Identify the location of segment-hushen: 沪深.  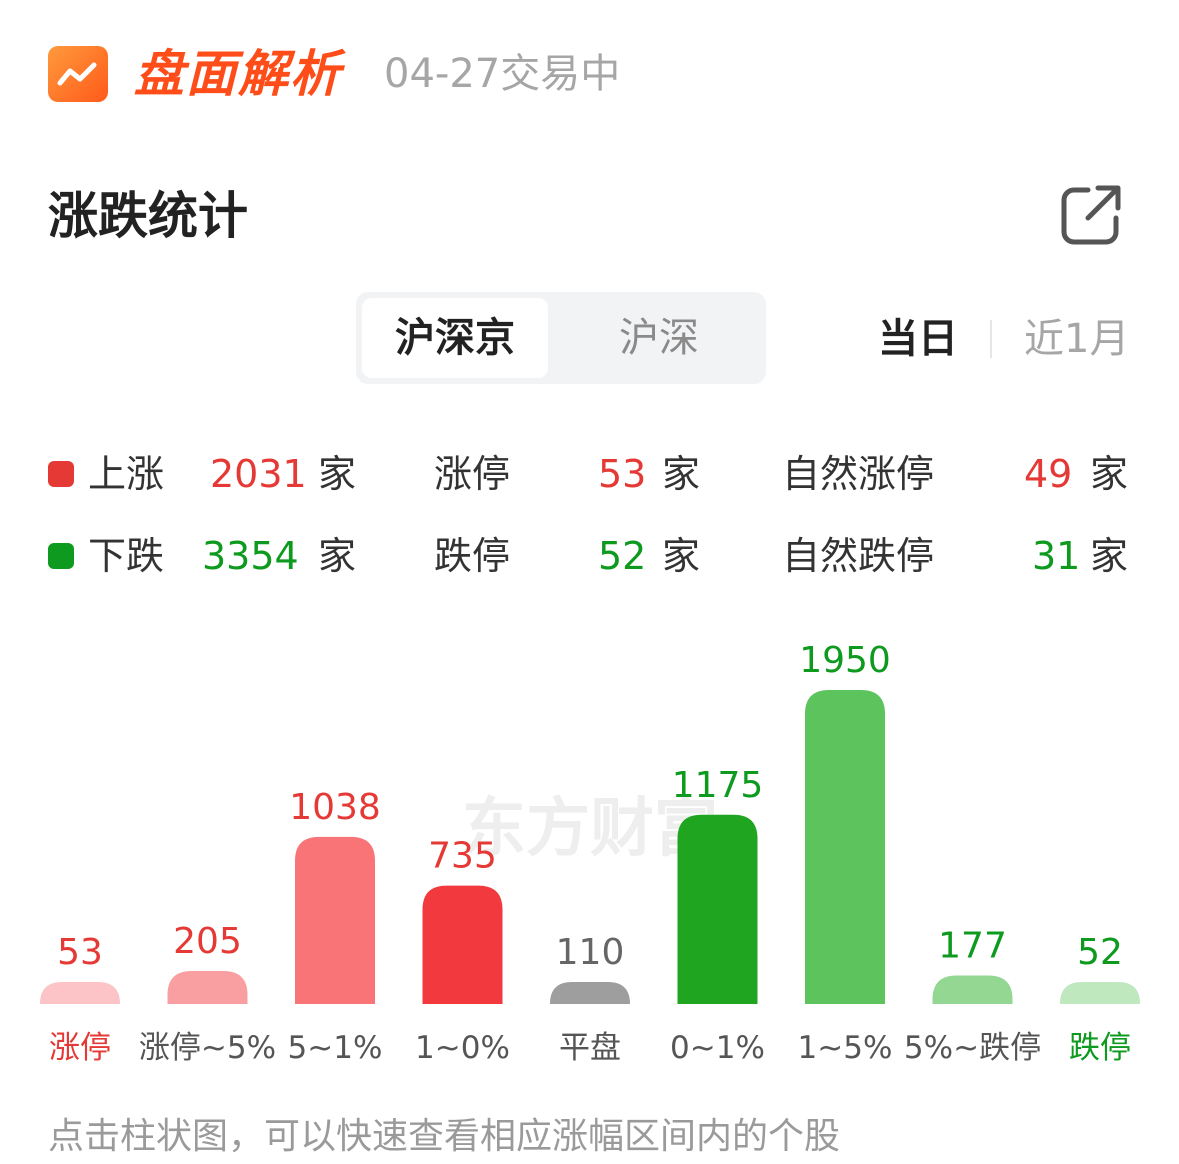
(659, 338).